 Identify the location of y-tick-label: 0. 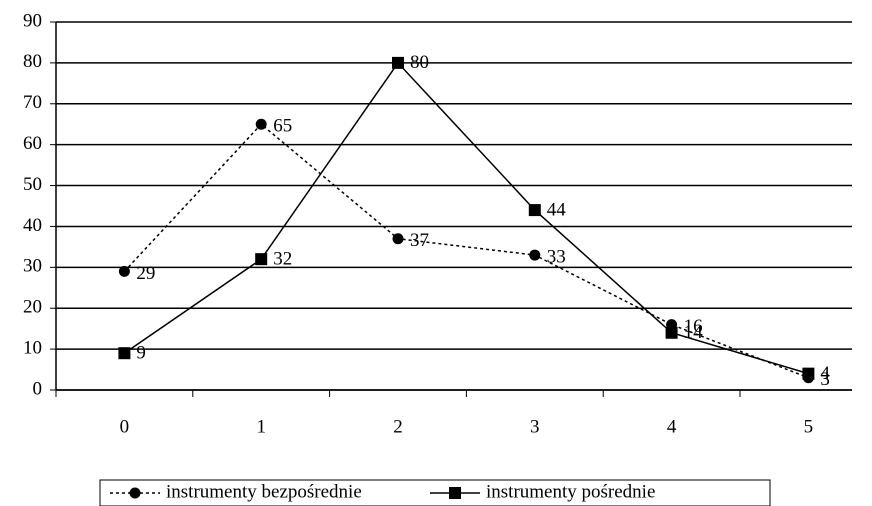
(38, 388).